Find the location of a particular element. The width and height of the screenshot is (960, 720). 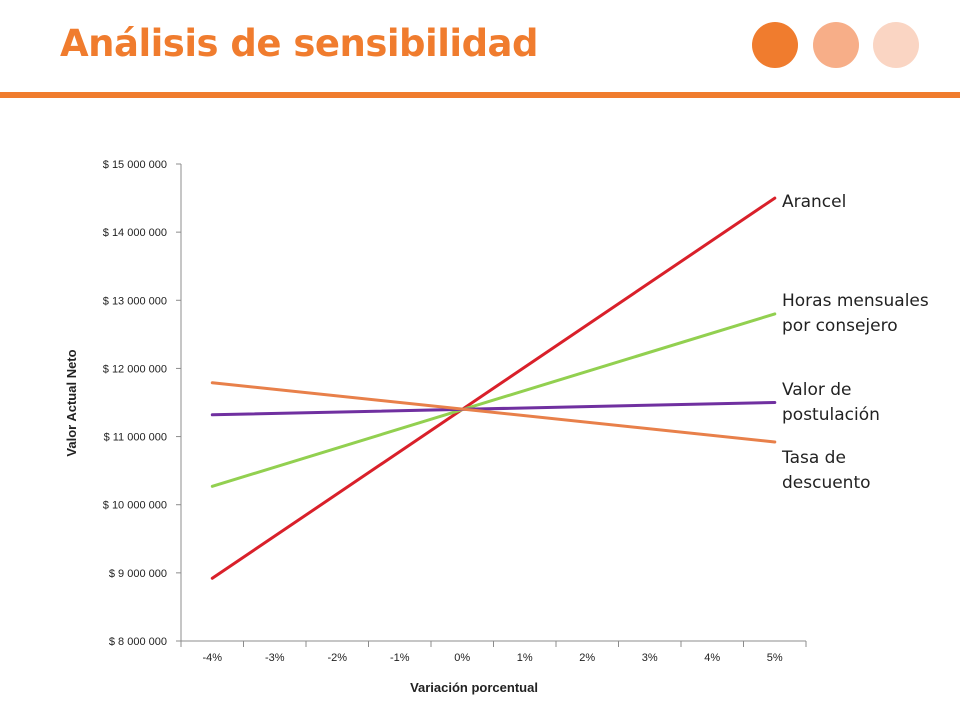

x-tick-label: 0% is located at coordinates (462, 658).